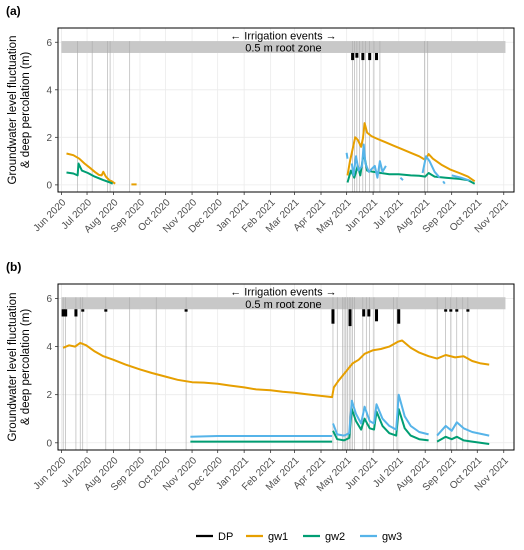  What do you see at coordinates (225, 537) in the screenshot?
I see `legend-label-DP: DP` at bounding box center [225, 537].